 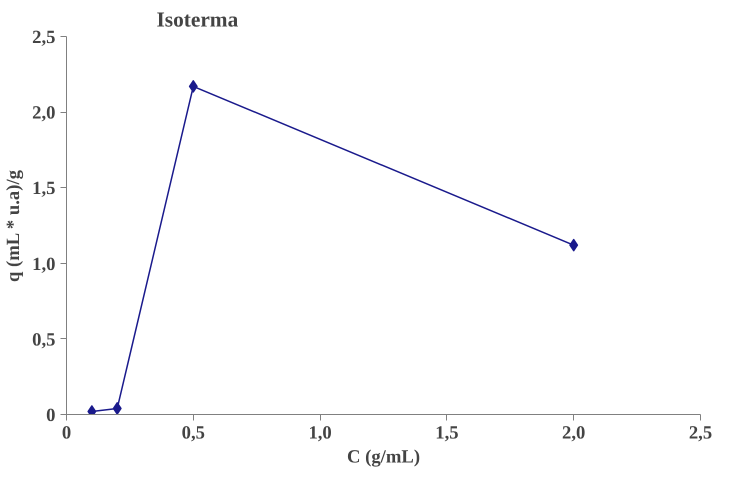 What do you see at coordinates (44, 113) in the screenshot?
I see `y-tick-label: 2,0` at bounding box center [44, 113].